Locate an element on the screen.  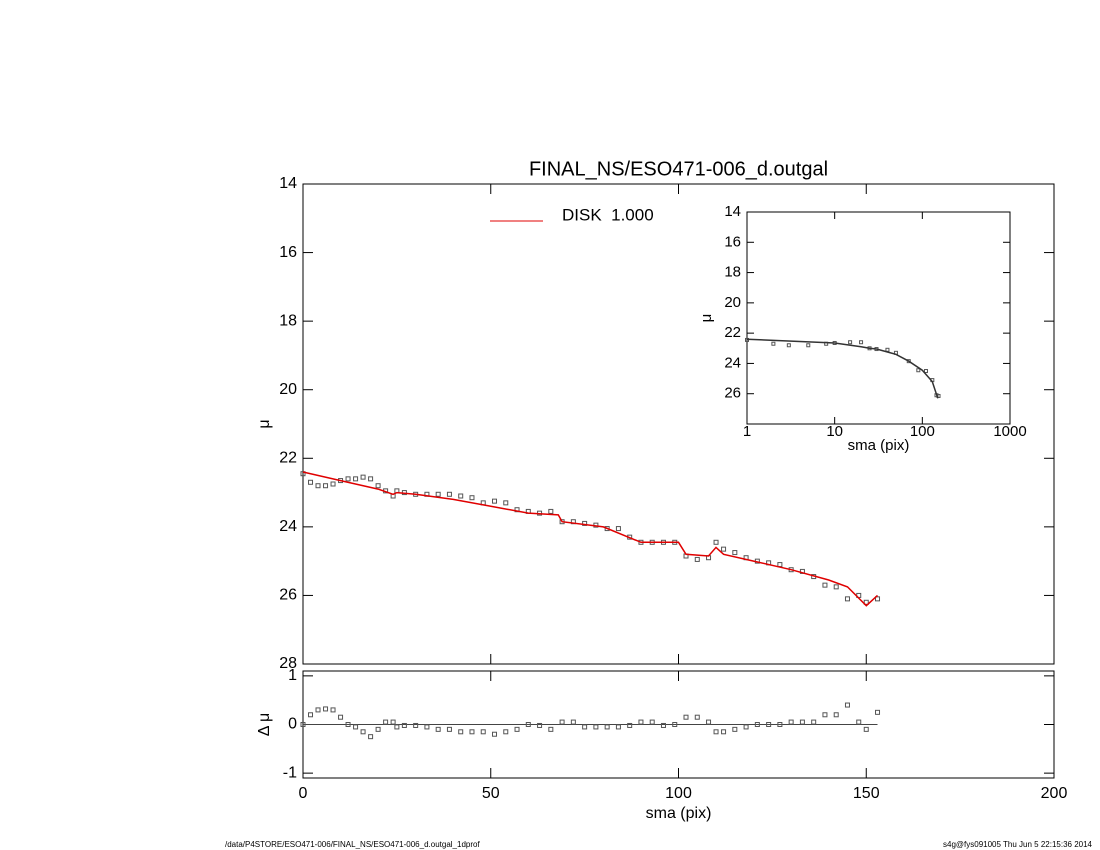
y-axis-label: Δ μ is located at coordinates (264, 724).